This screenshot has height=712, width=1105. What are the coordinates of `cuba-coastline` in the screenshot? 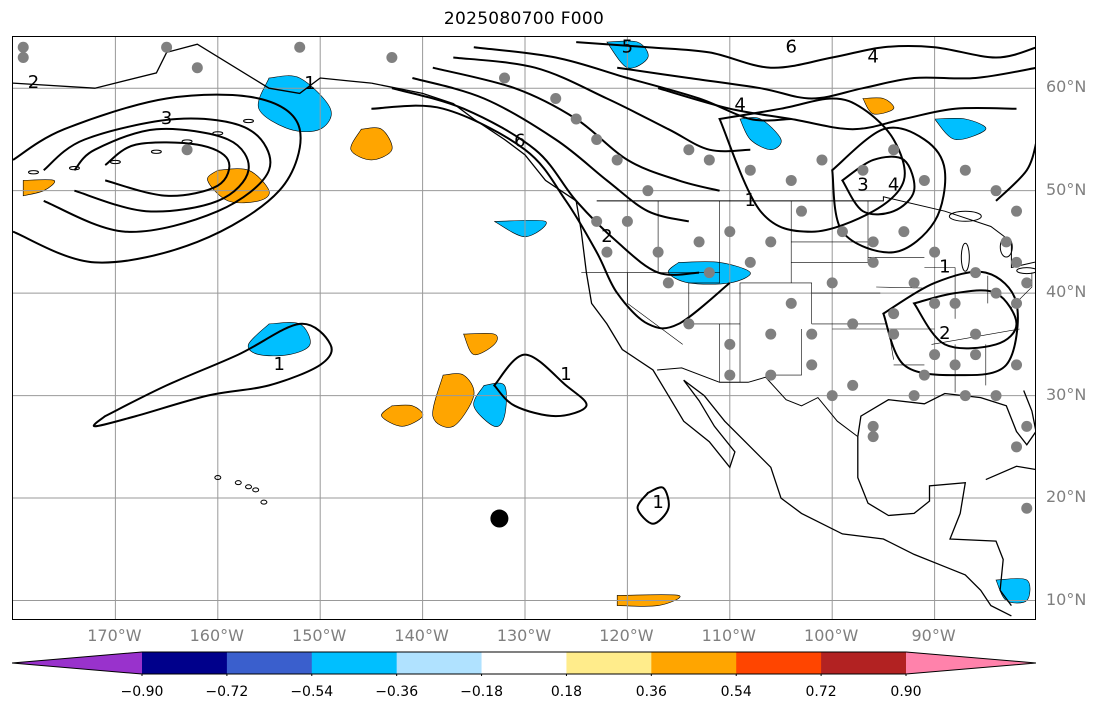 It's located at (1010, 473).